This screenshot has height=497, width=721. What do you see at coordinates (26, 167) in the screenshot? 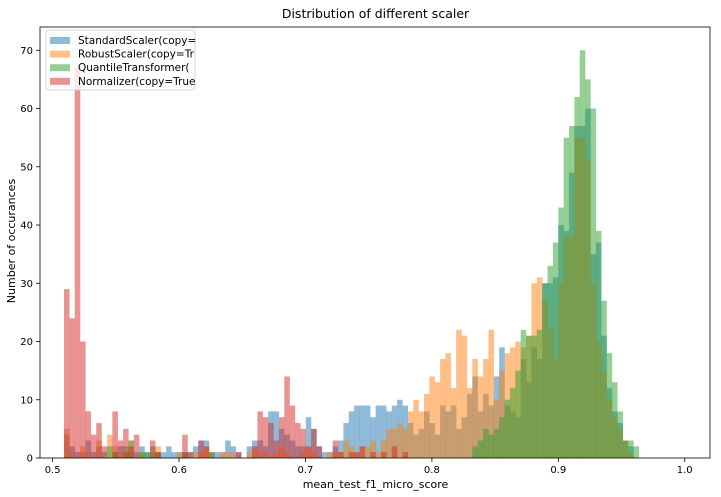
I see `y-tick-label: 50` at bounding box center [26, 167].